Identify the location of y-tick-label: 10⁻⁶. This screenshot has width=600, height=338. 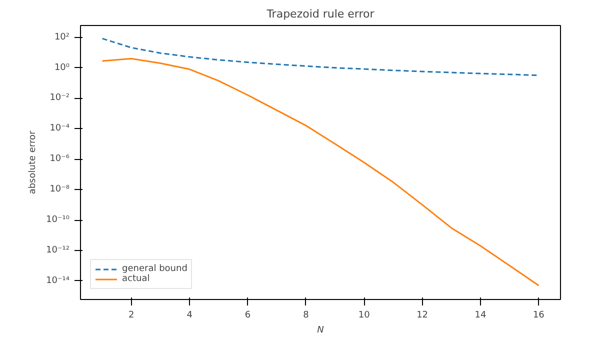
(60, 159).